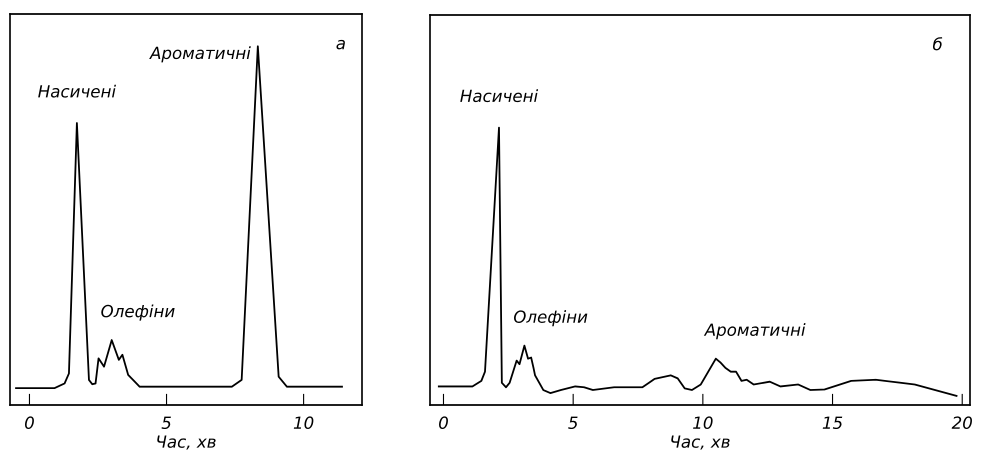 Image resolution: width=983 pixels, height=467 pixels. What do you see at coordinates (962, 423) in the screenshot?
I see `x-tick-label: 20` at bounding box center [962, 423].